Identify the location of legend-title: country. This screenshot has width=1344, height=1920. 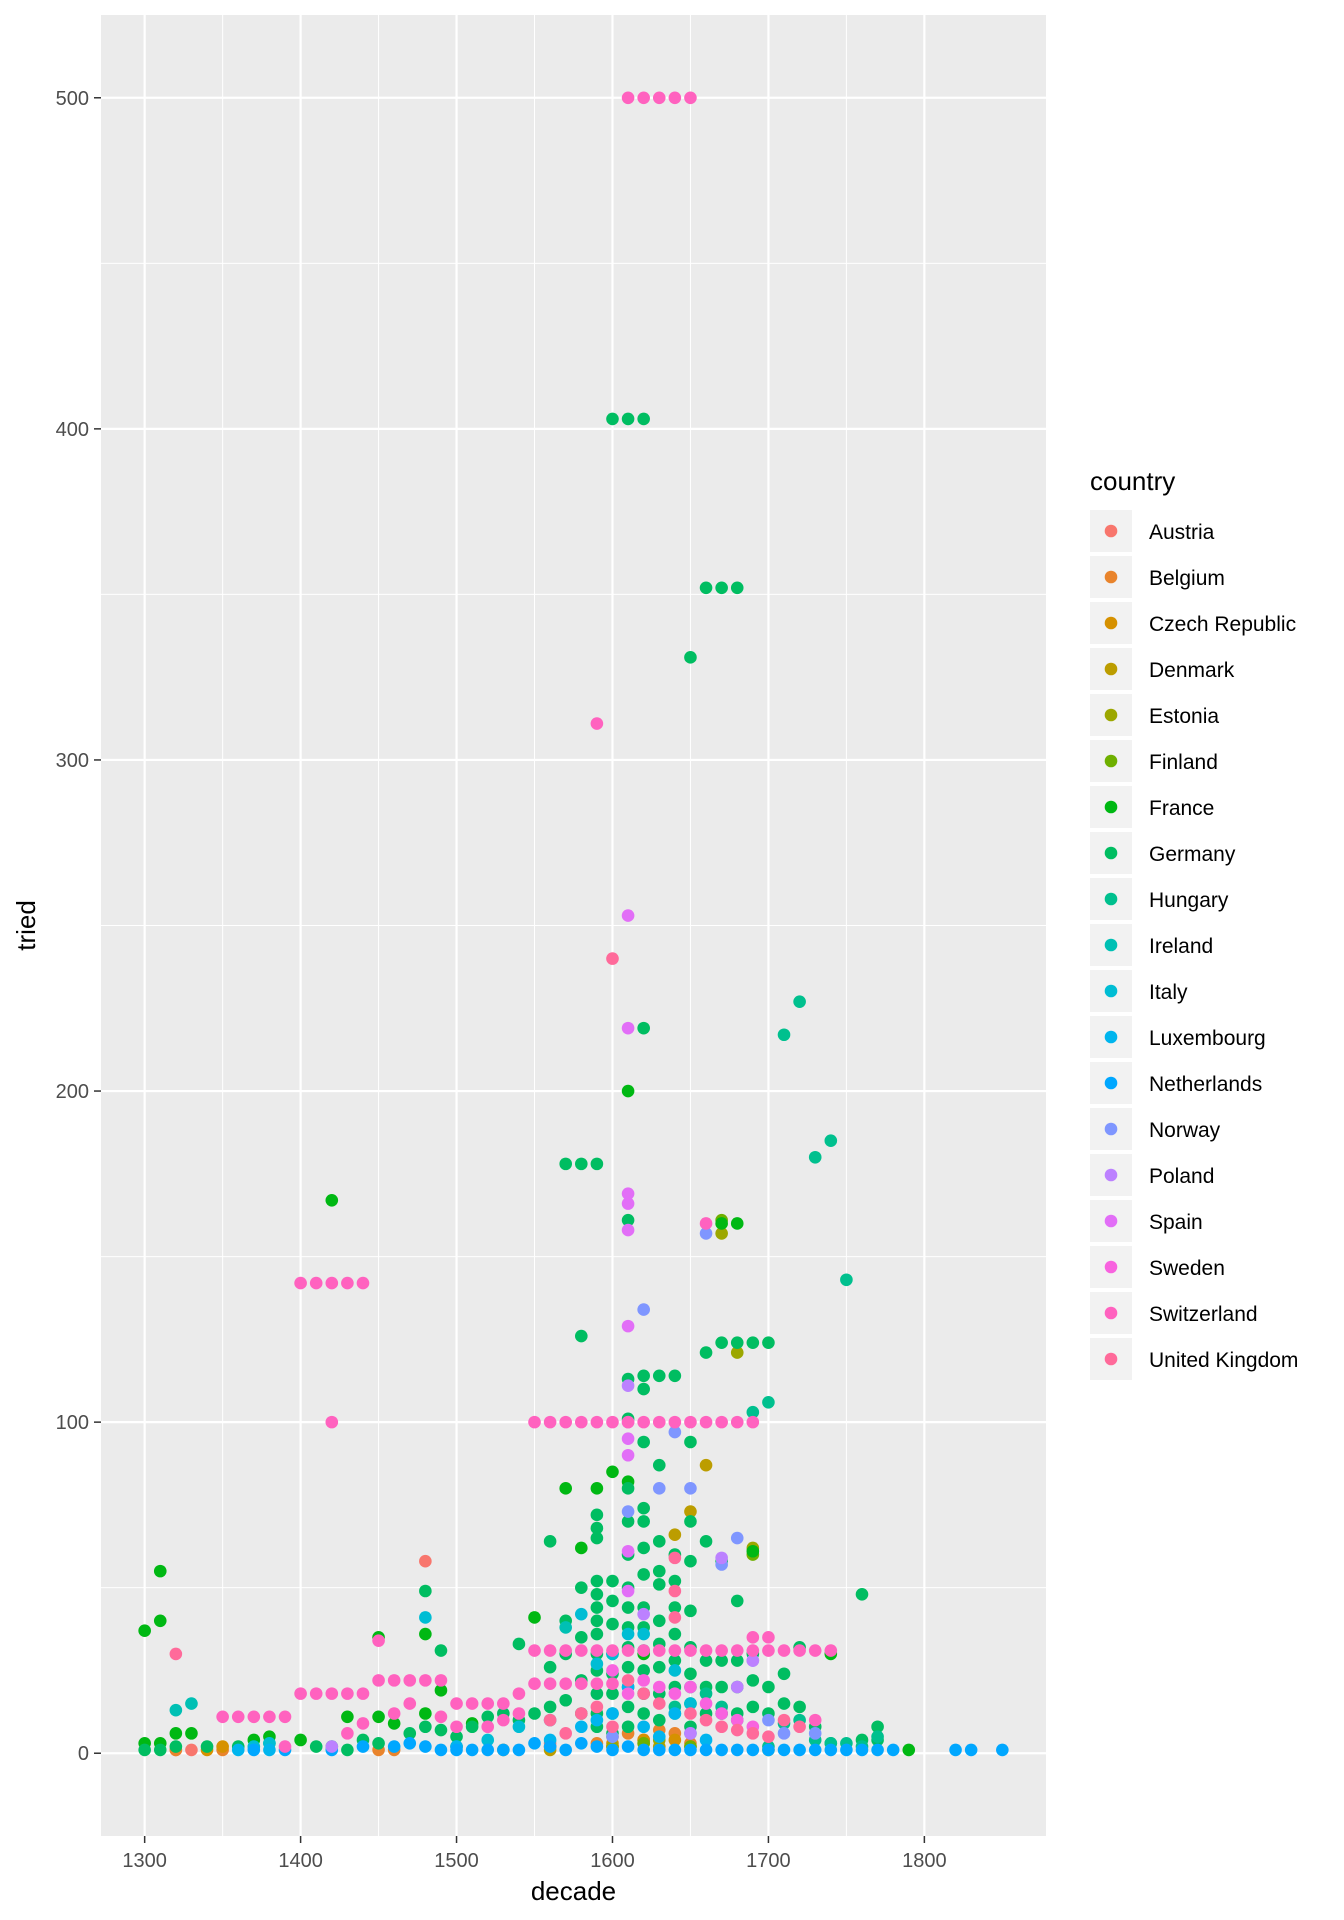
(1132, 481).